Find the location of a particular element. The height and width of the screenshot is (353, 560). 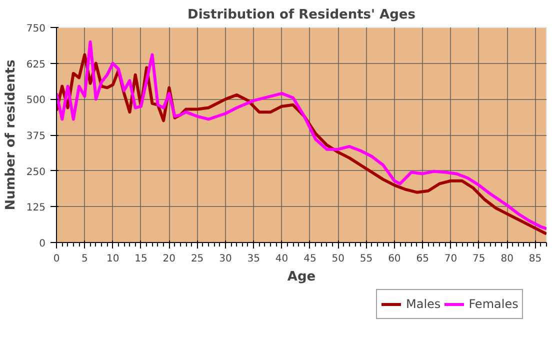

legend-label: Females is located at coordinates (493, 304).